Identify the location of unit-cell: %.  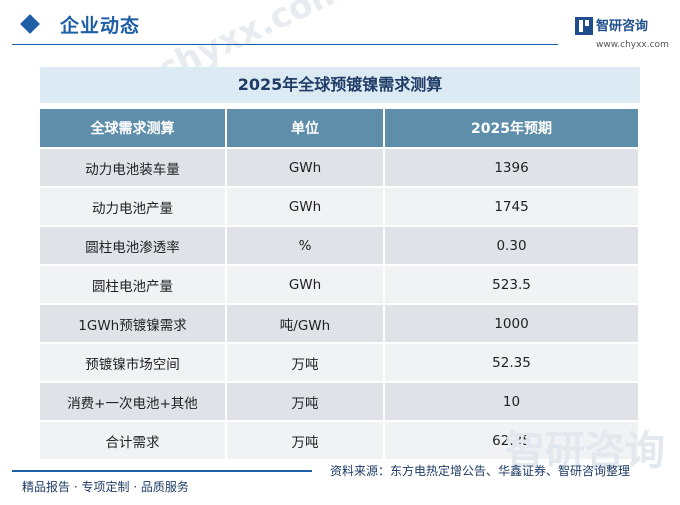
(304, 245).